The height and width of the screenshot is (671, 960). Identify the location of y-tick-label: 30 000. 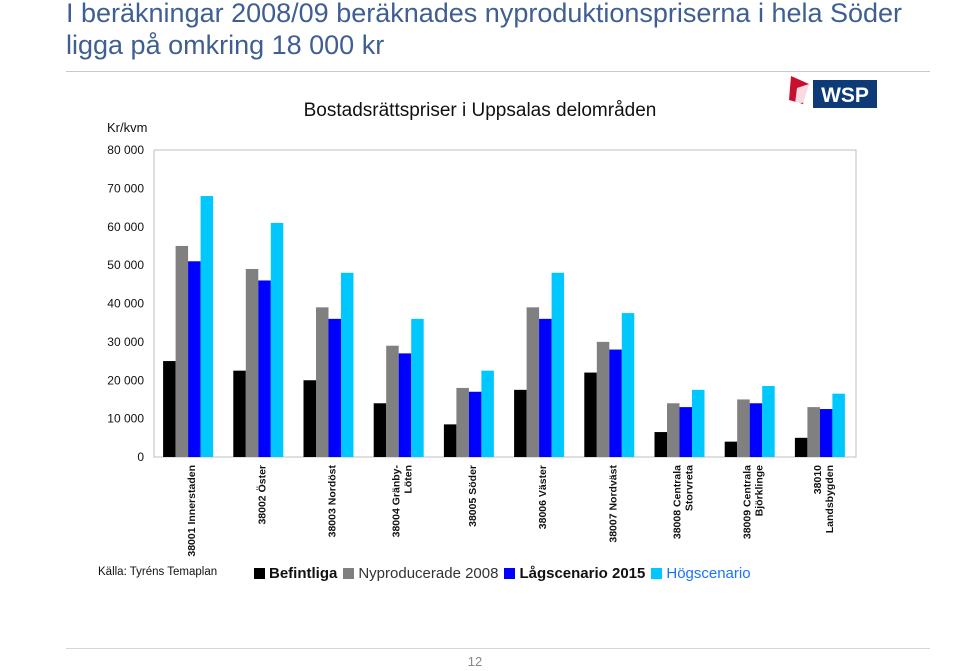
(125, 342).